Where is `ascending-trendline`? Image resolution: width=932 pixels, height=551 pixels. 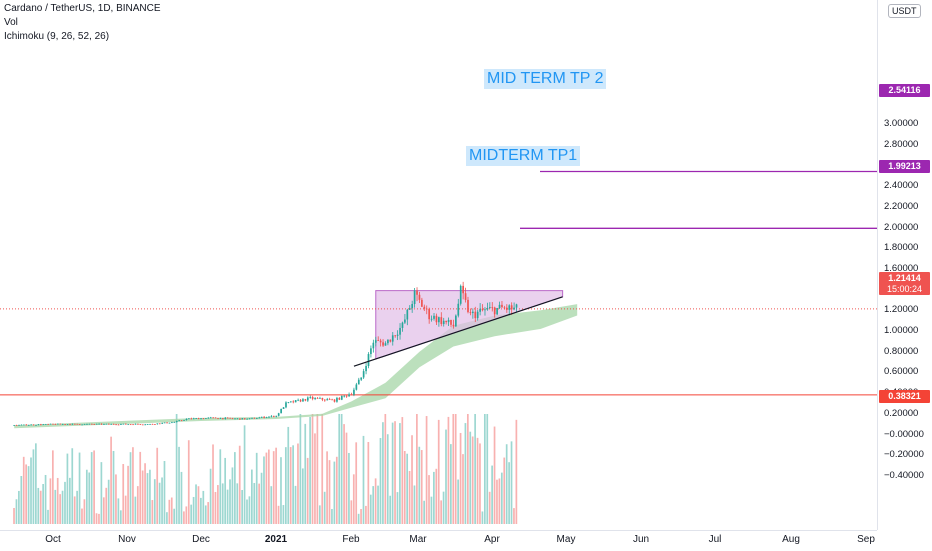 ascending-trendline is located at coordinates (458, 331).